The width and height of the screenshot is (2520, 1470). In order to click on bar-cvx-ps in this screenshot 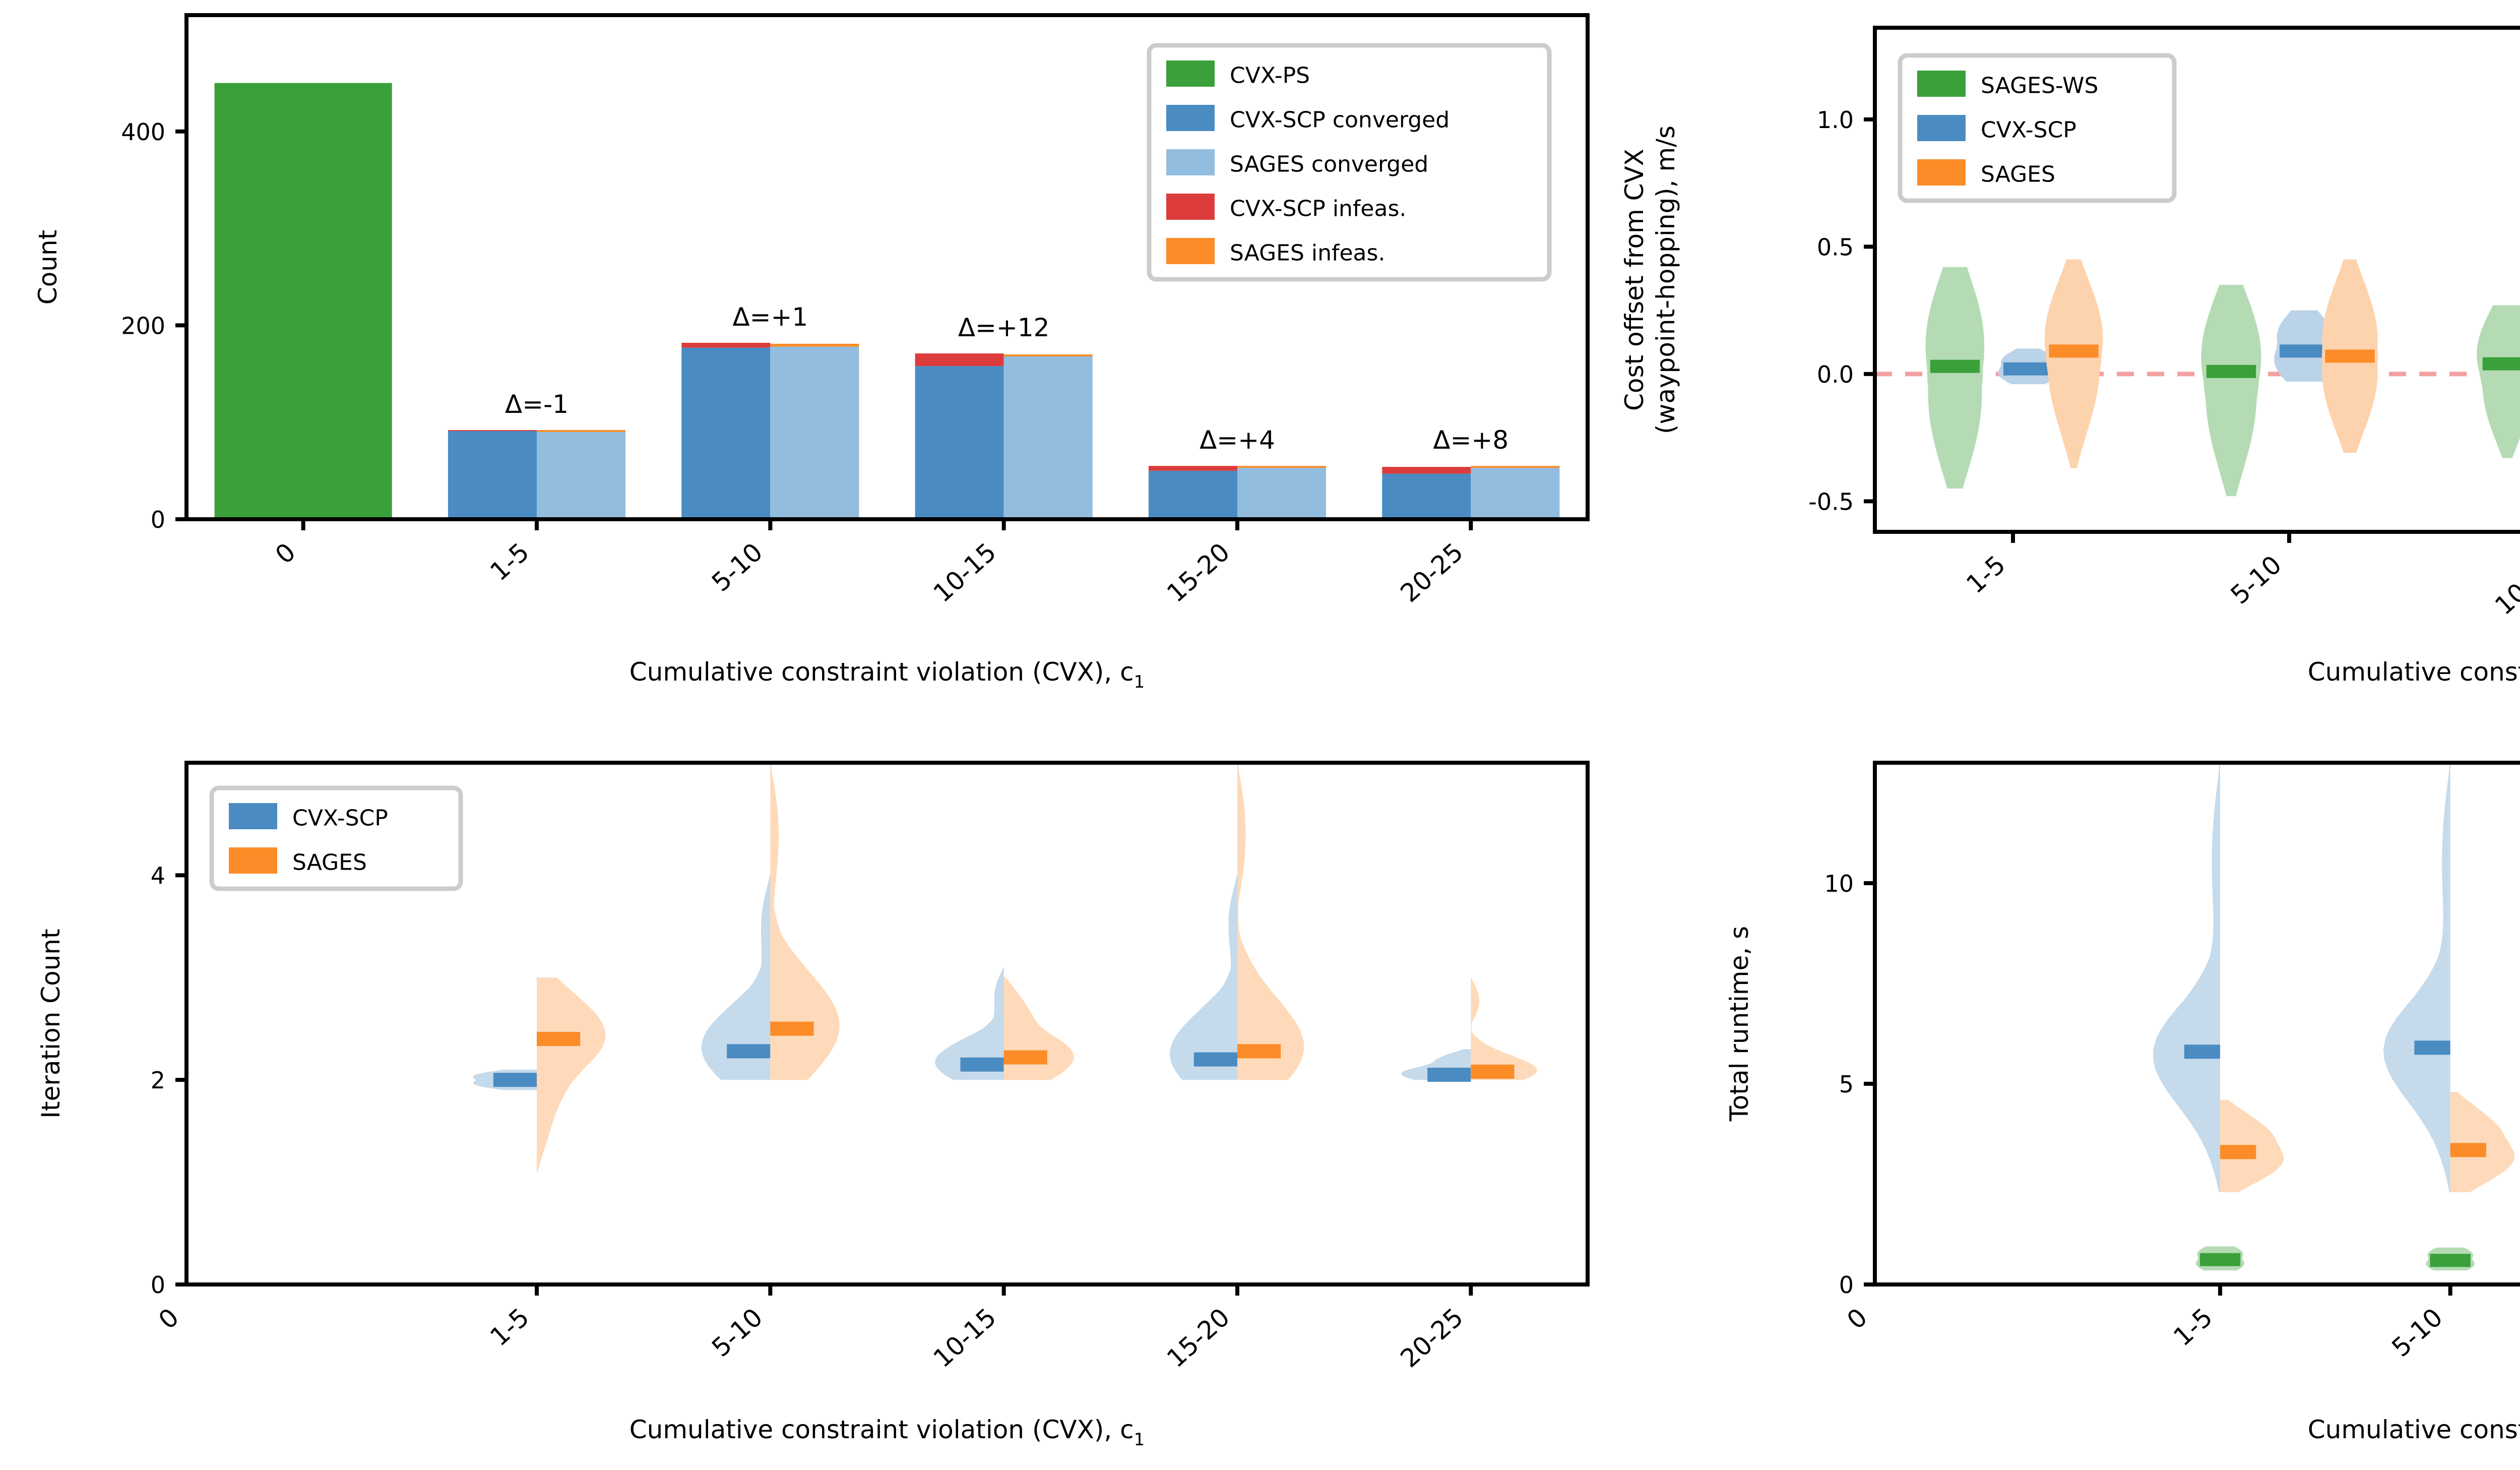, I will do `click(303, 301)`.